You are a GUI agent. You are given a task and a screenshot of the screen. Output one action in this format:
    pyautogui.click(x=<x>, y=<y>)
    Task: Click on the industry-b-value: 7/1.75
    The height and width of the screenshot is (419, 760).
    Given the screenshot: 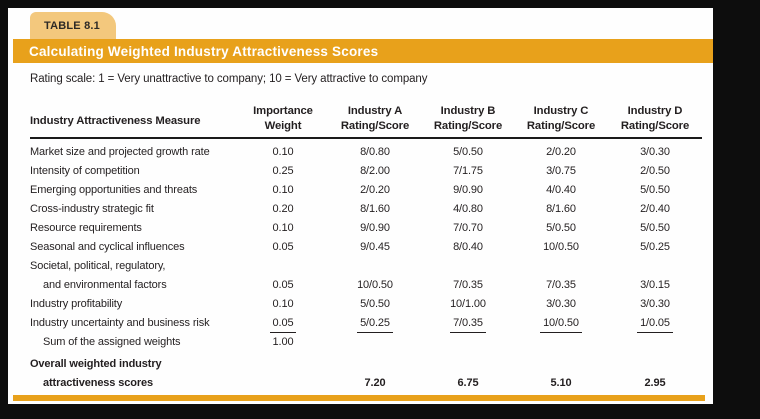 What is the action you would take?
    pyautogui.click(x=468, y=171)
    